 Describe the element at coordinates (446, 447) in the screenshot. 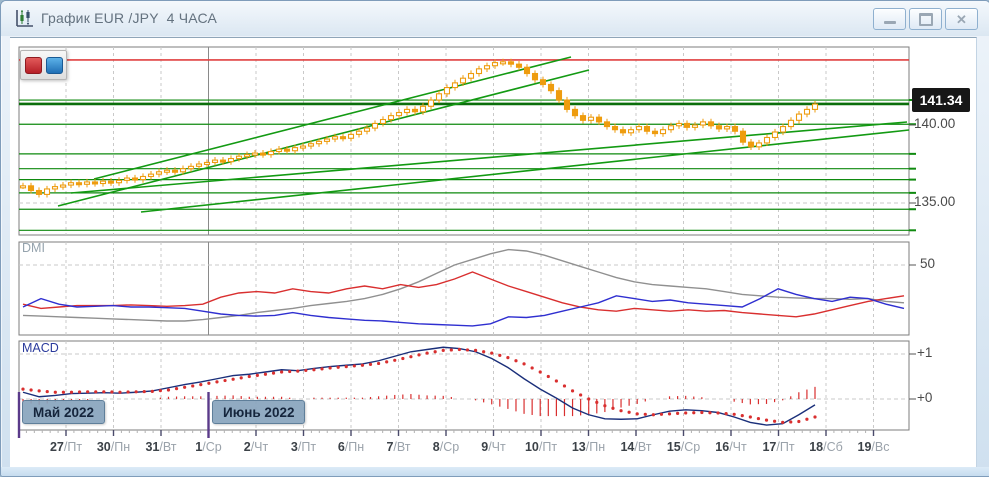

I see `date-label: 8/Ср` at that location.